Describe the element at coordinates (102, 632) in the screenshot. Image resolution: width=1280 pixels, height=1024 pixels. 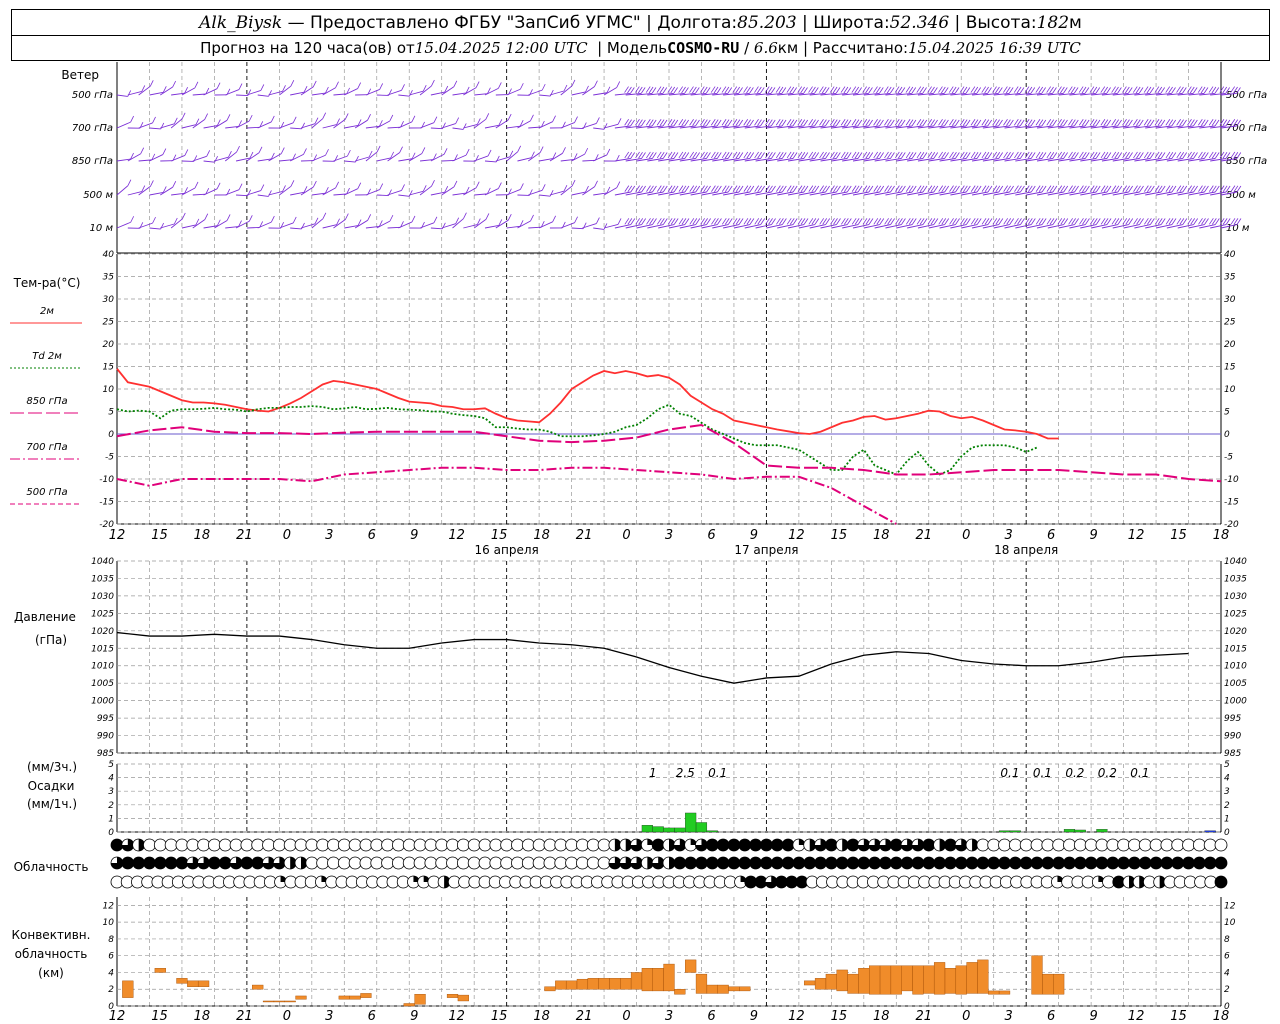
I see `pressure-tick-label-left: 1020` at that location.